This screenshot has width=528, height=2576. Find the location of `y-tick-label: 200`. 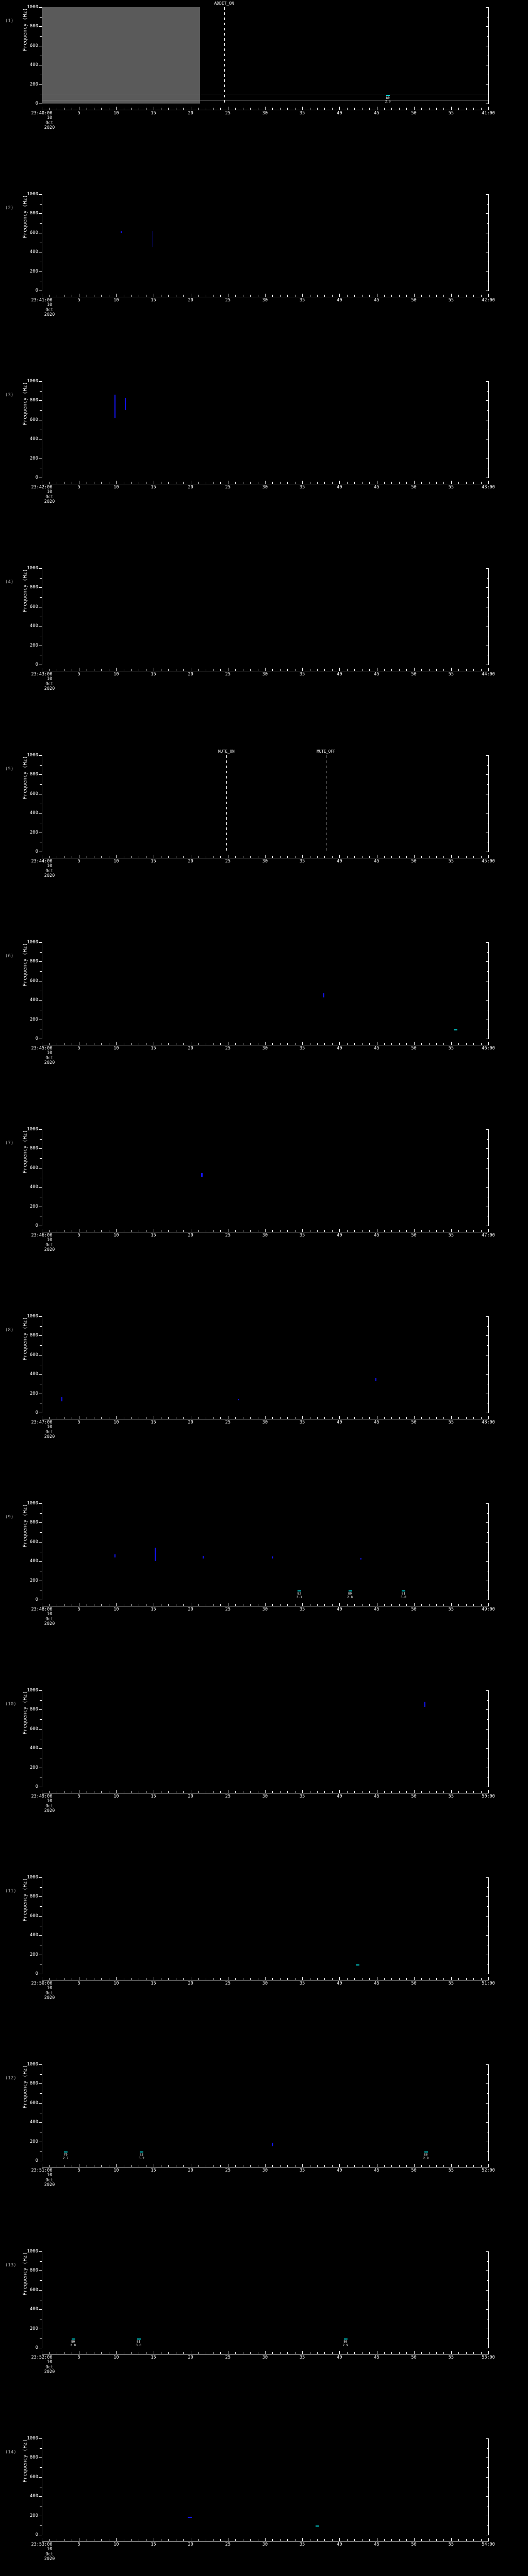

y-tick-label: 200 is located at coordinates (33, 2515).